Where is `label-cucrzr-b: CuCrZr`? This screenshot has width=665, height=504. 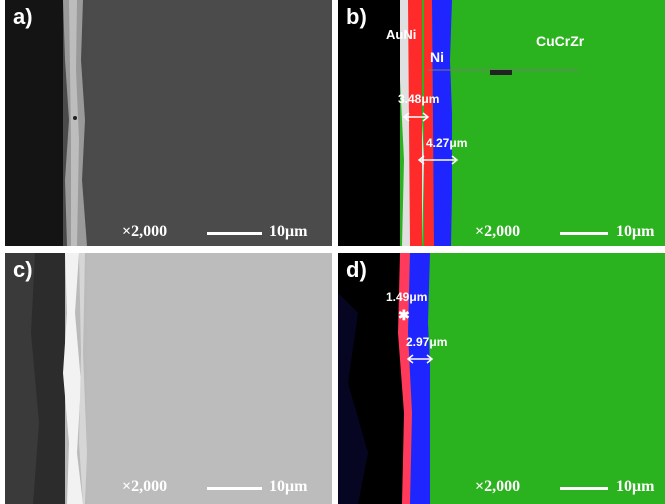 label-cucrzr-b: CuCrZr is located at coordinates (560, 41).